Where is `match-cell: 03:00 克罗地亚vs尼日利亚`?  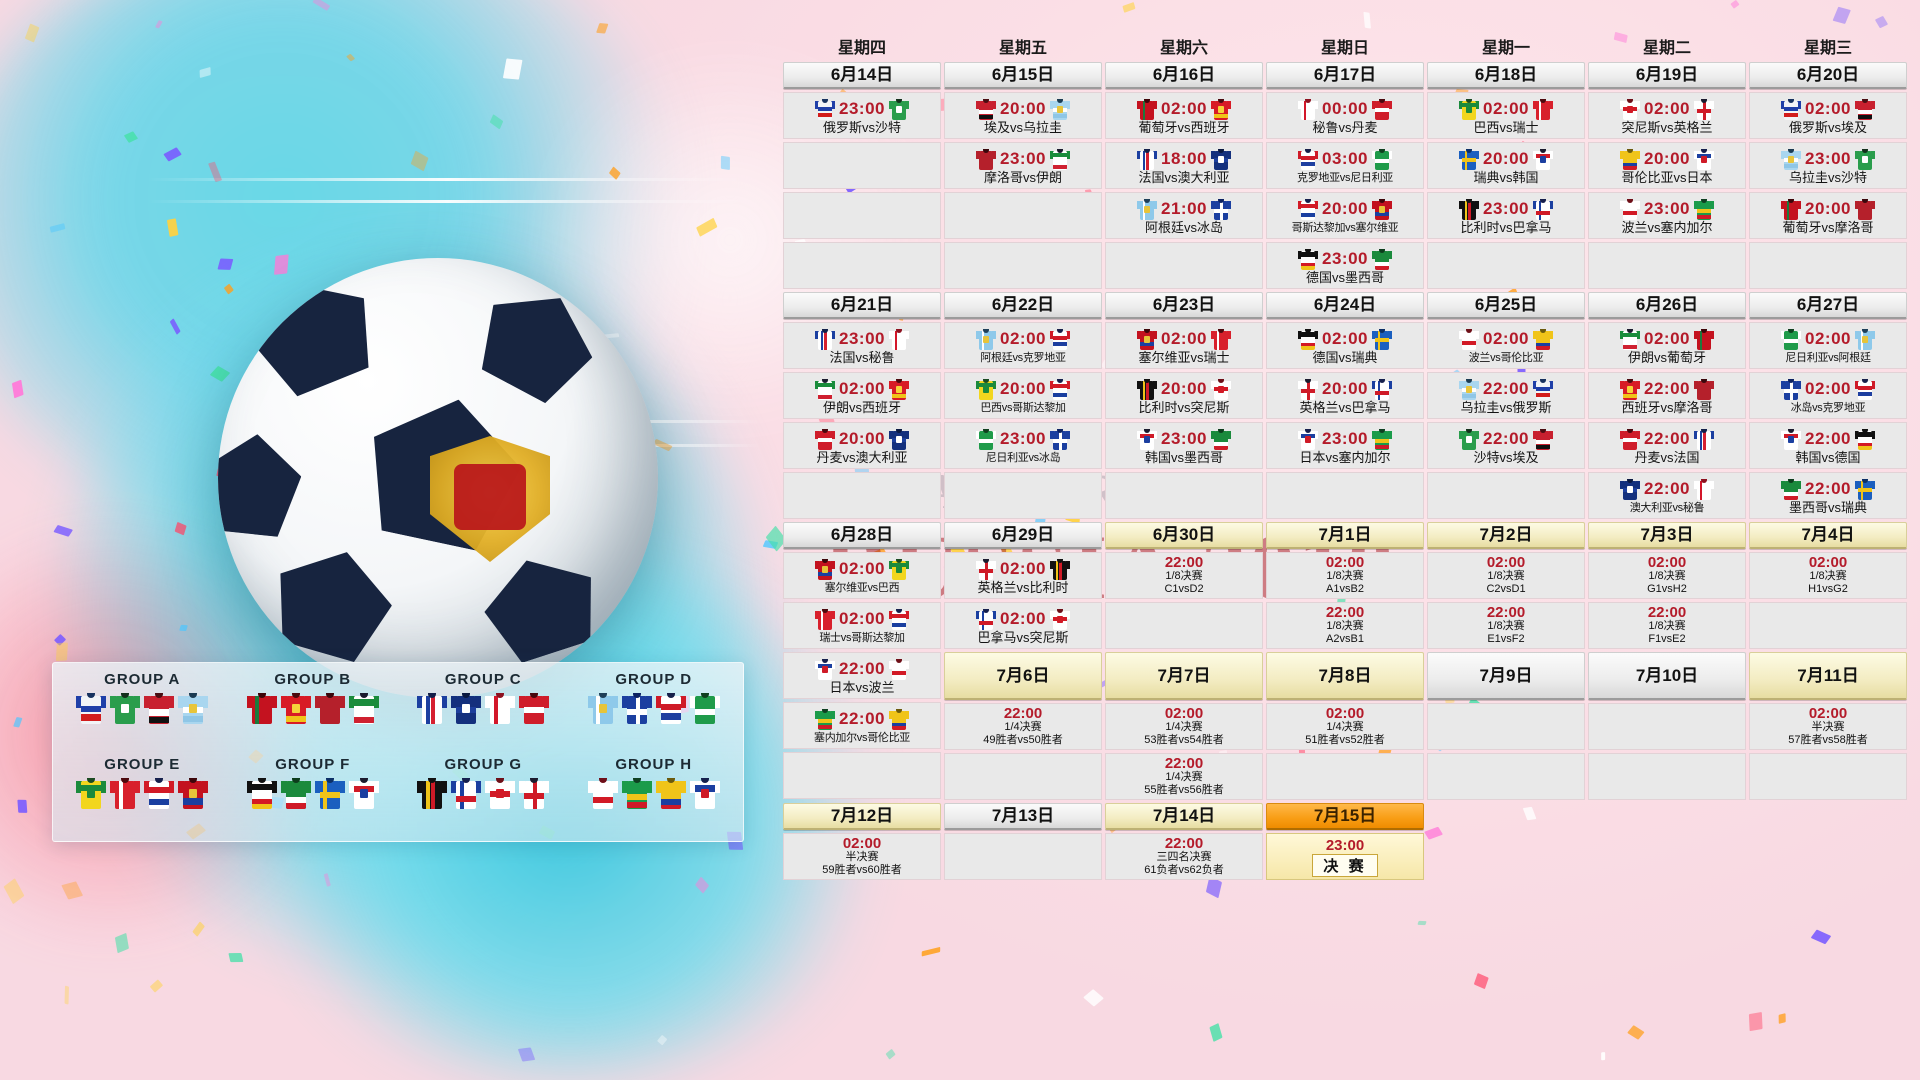 match-cell: 03:00 克罗地亚vs尼日利亚 is located at coordinates (1345, 165).